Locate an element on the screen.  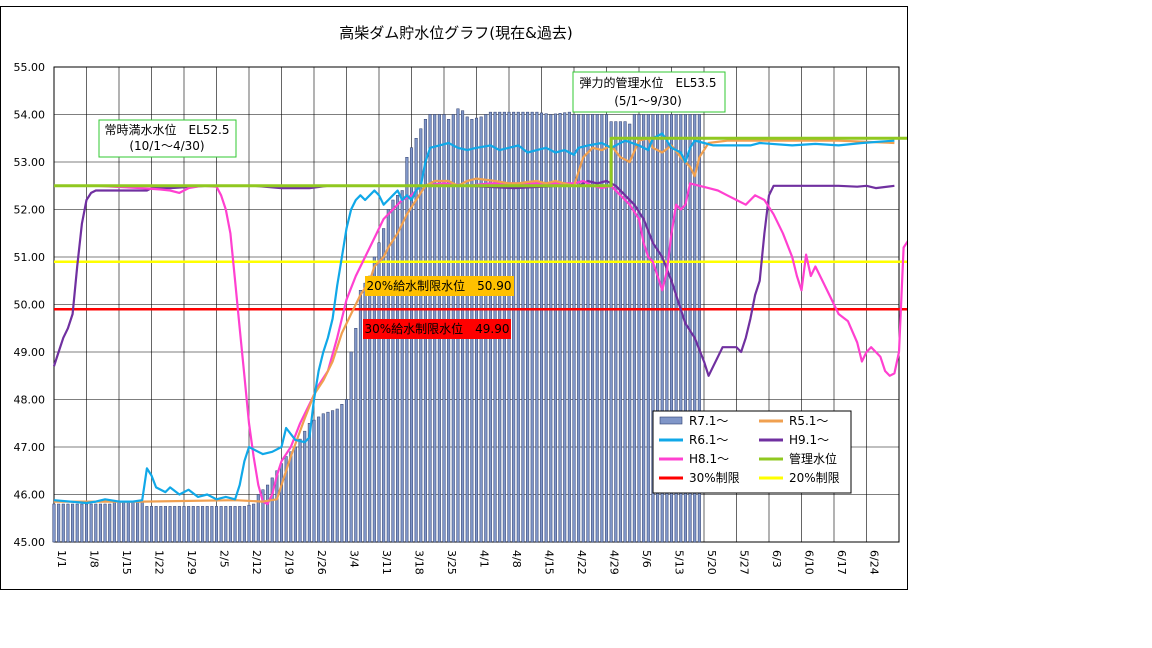
x-tick-label: 3/11 is located at coordinates (386, 562).